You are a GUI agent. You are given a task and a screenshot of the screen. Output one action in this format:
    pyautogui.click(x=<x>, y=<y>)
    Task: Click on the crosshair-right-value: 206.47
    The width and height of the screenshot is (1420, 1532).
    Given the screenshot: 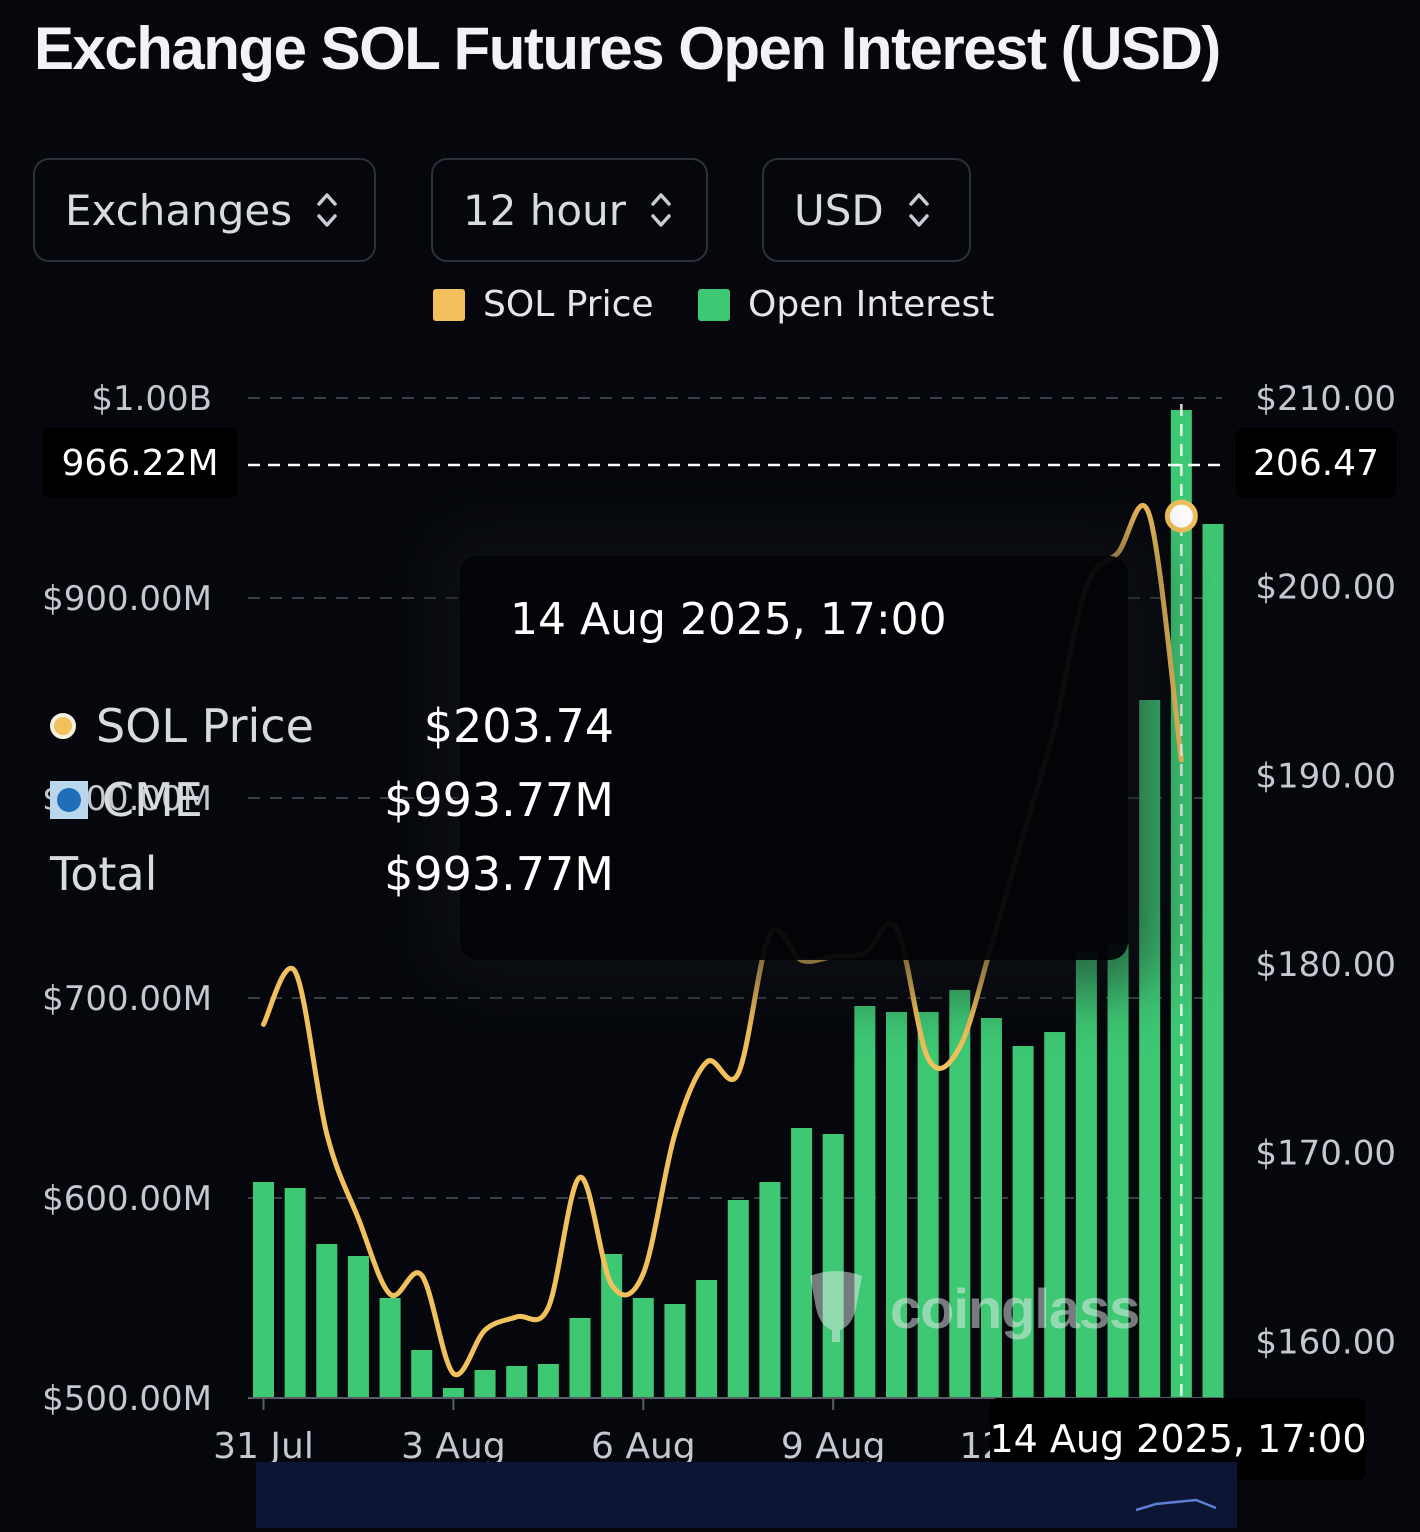 What is the action you would take?
    pyautogui.click(x=1316, y=463)
    